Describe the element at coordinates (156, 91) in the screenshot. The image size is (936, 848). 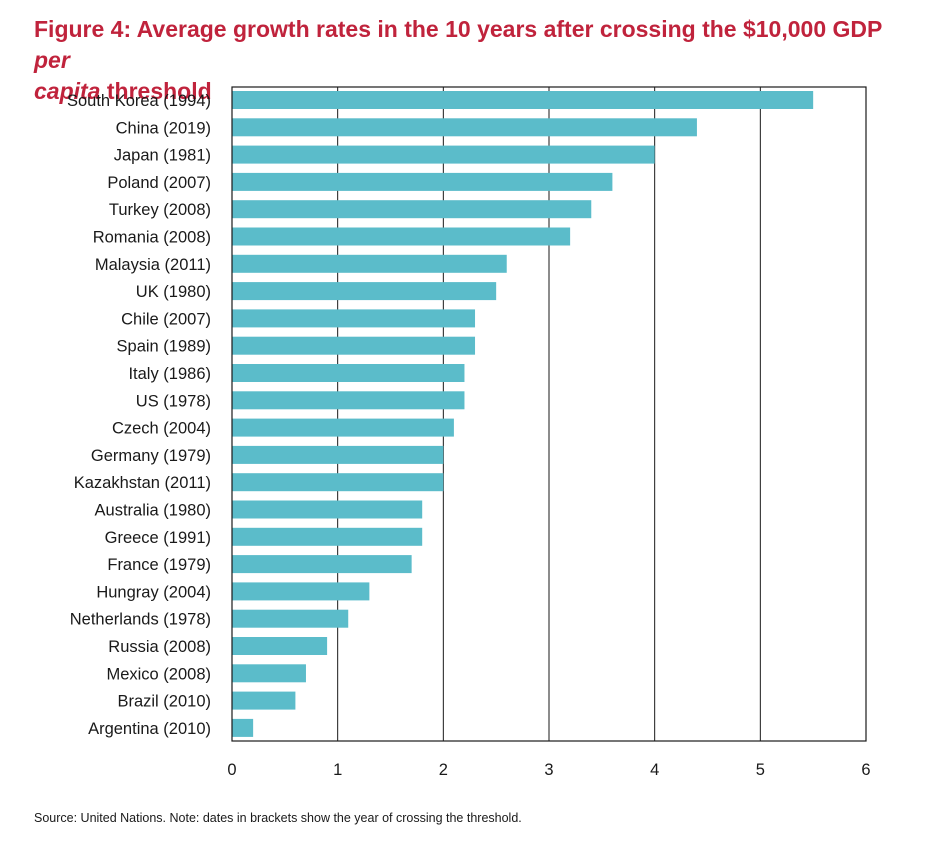
I see `title-end: threshold` at that location.